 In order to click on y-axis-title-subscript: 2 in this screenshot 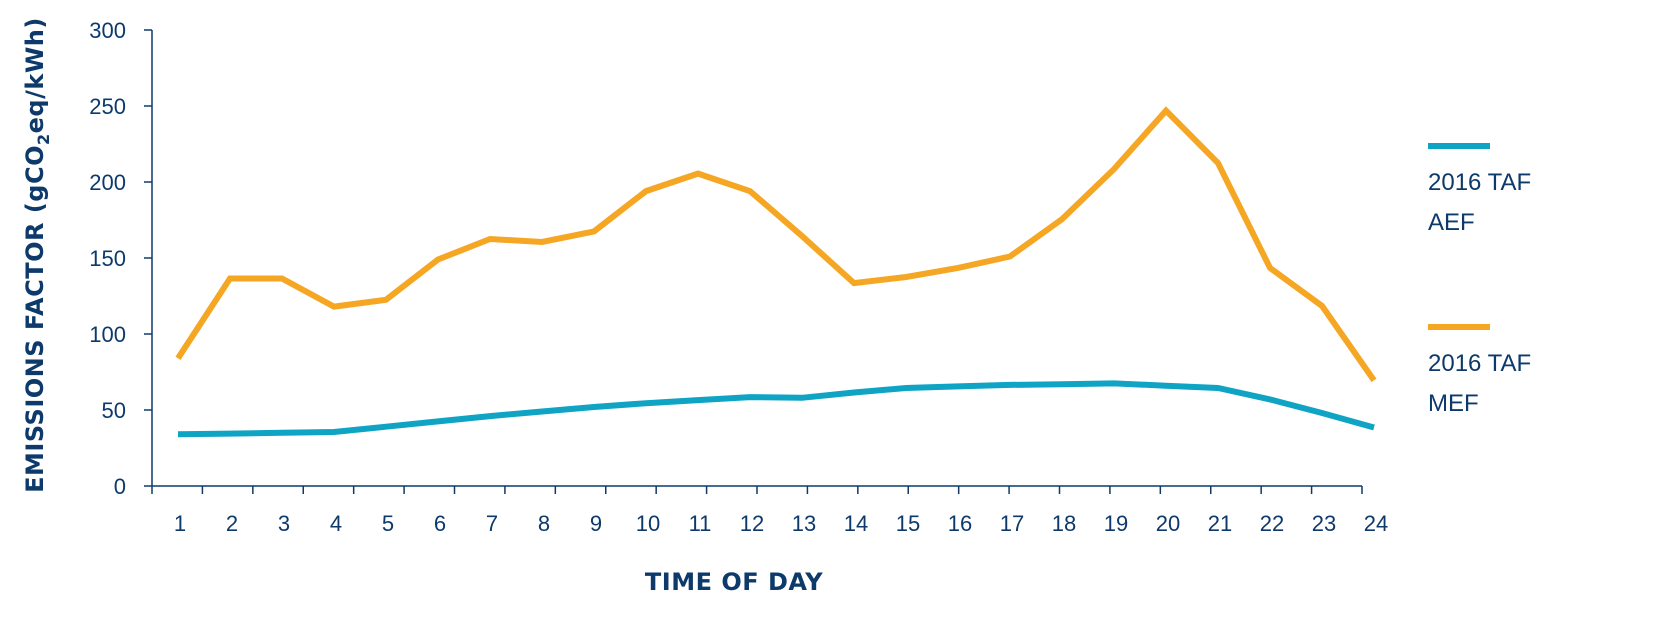, I will do `click(43, 139)`.